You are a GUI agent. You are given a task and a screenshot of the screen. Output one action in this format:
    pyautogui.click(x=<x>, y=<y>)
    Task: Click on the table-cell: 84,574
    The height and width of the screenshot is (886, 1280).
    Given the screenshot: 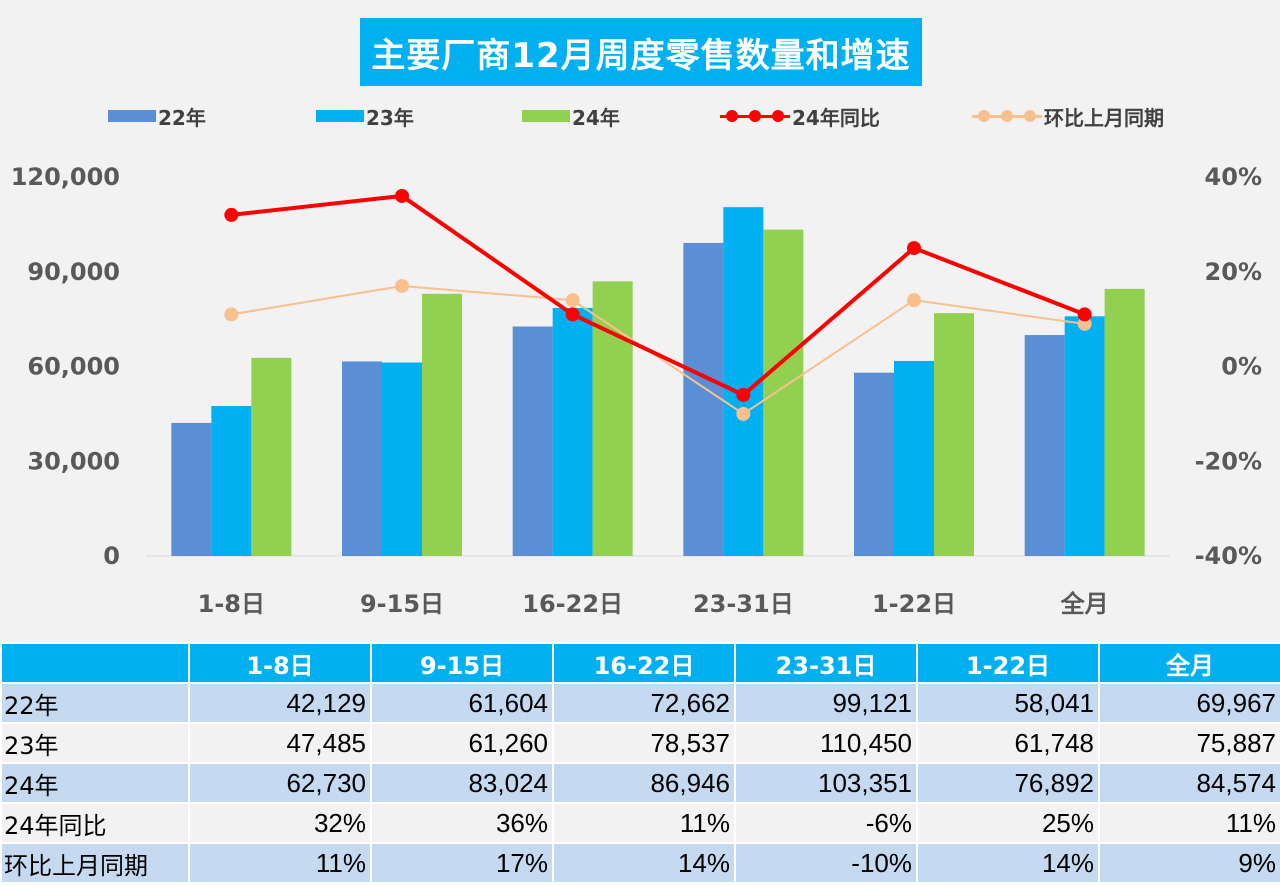 What is the action you would take?
    pyautogui.click(x=1189, y=783)
    